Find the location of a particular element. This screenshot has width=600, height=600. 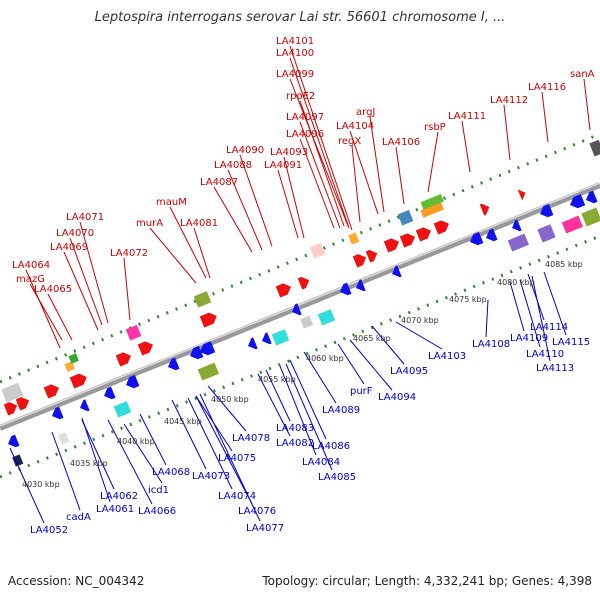

reverse-gene-label: LA4095 is located at coordinates (409, 371).